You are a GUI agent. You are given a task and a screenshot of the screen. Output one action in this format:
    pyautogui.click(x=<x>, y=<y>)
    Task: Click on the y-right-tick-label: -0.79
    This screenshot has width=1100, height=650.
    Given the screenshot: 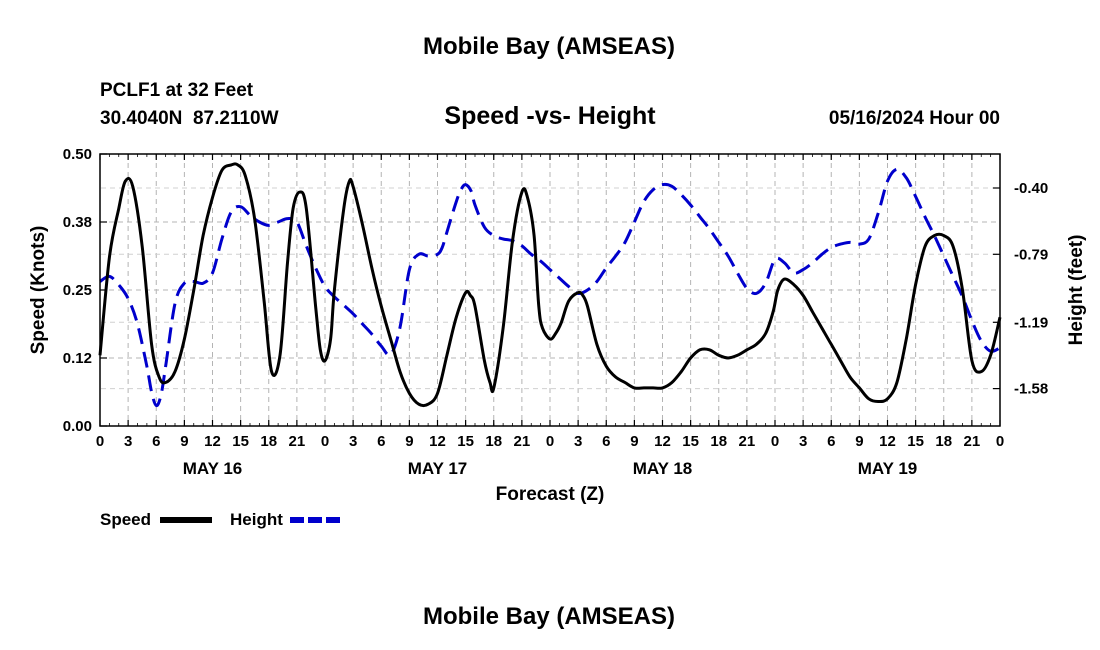 What is the action you would take?
    pyautogui.click(x=1031, y=254)
    